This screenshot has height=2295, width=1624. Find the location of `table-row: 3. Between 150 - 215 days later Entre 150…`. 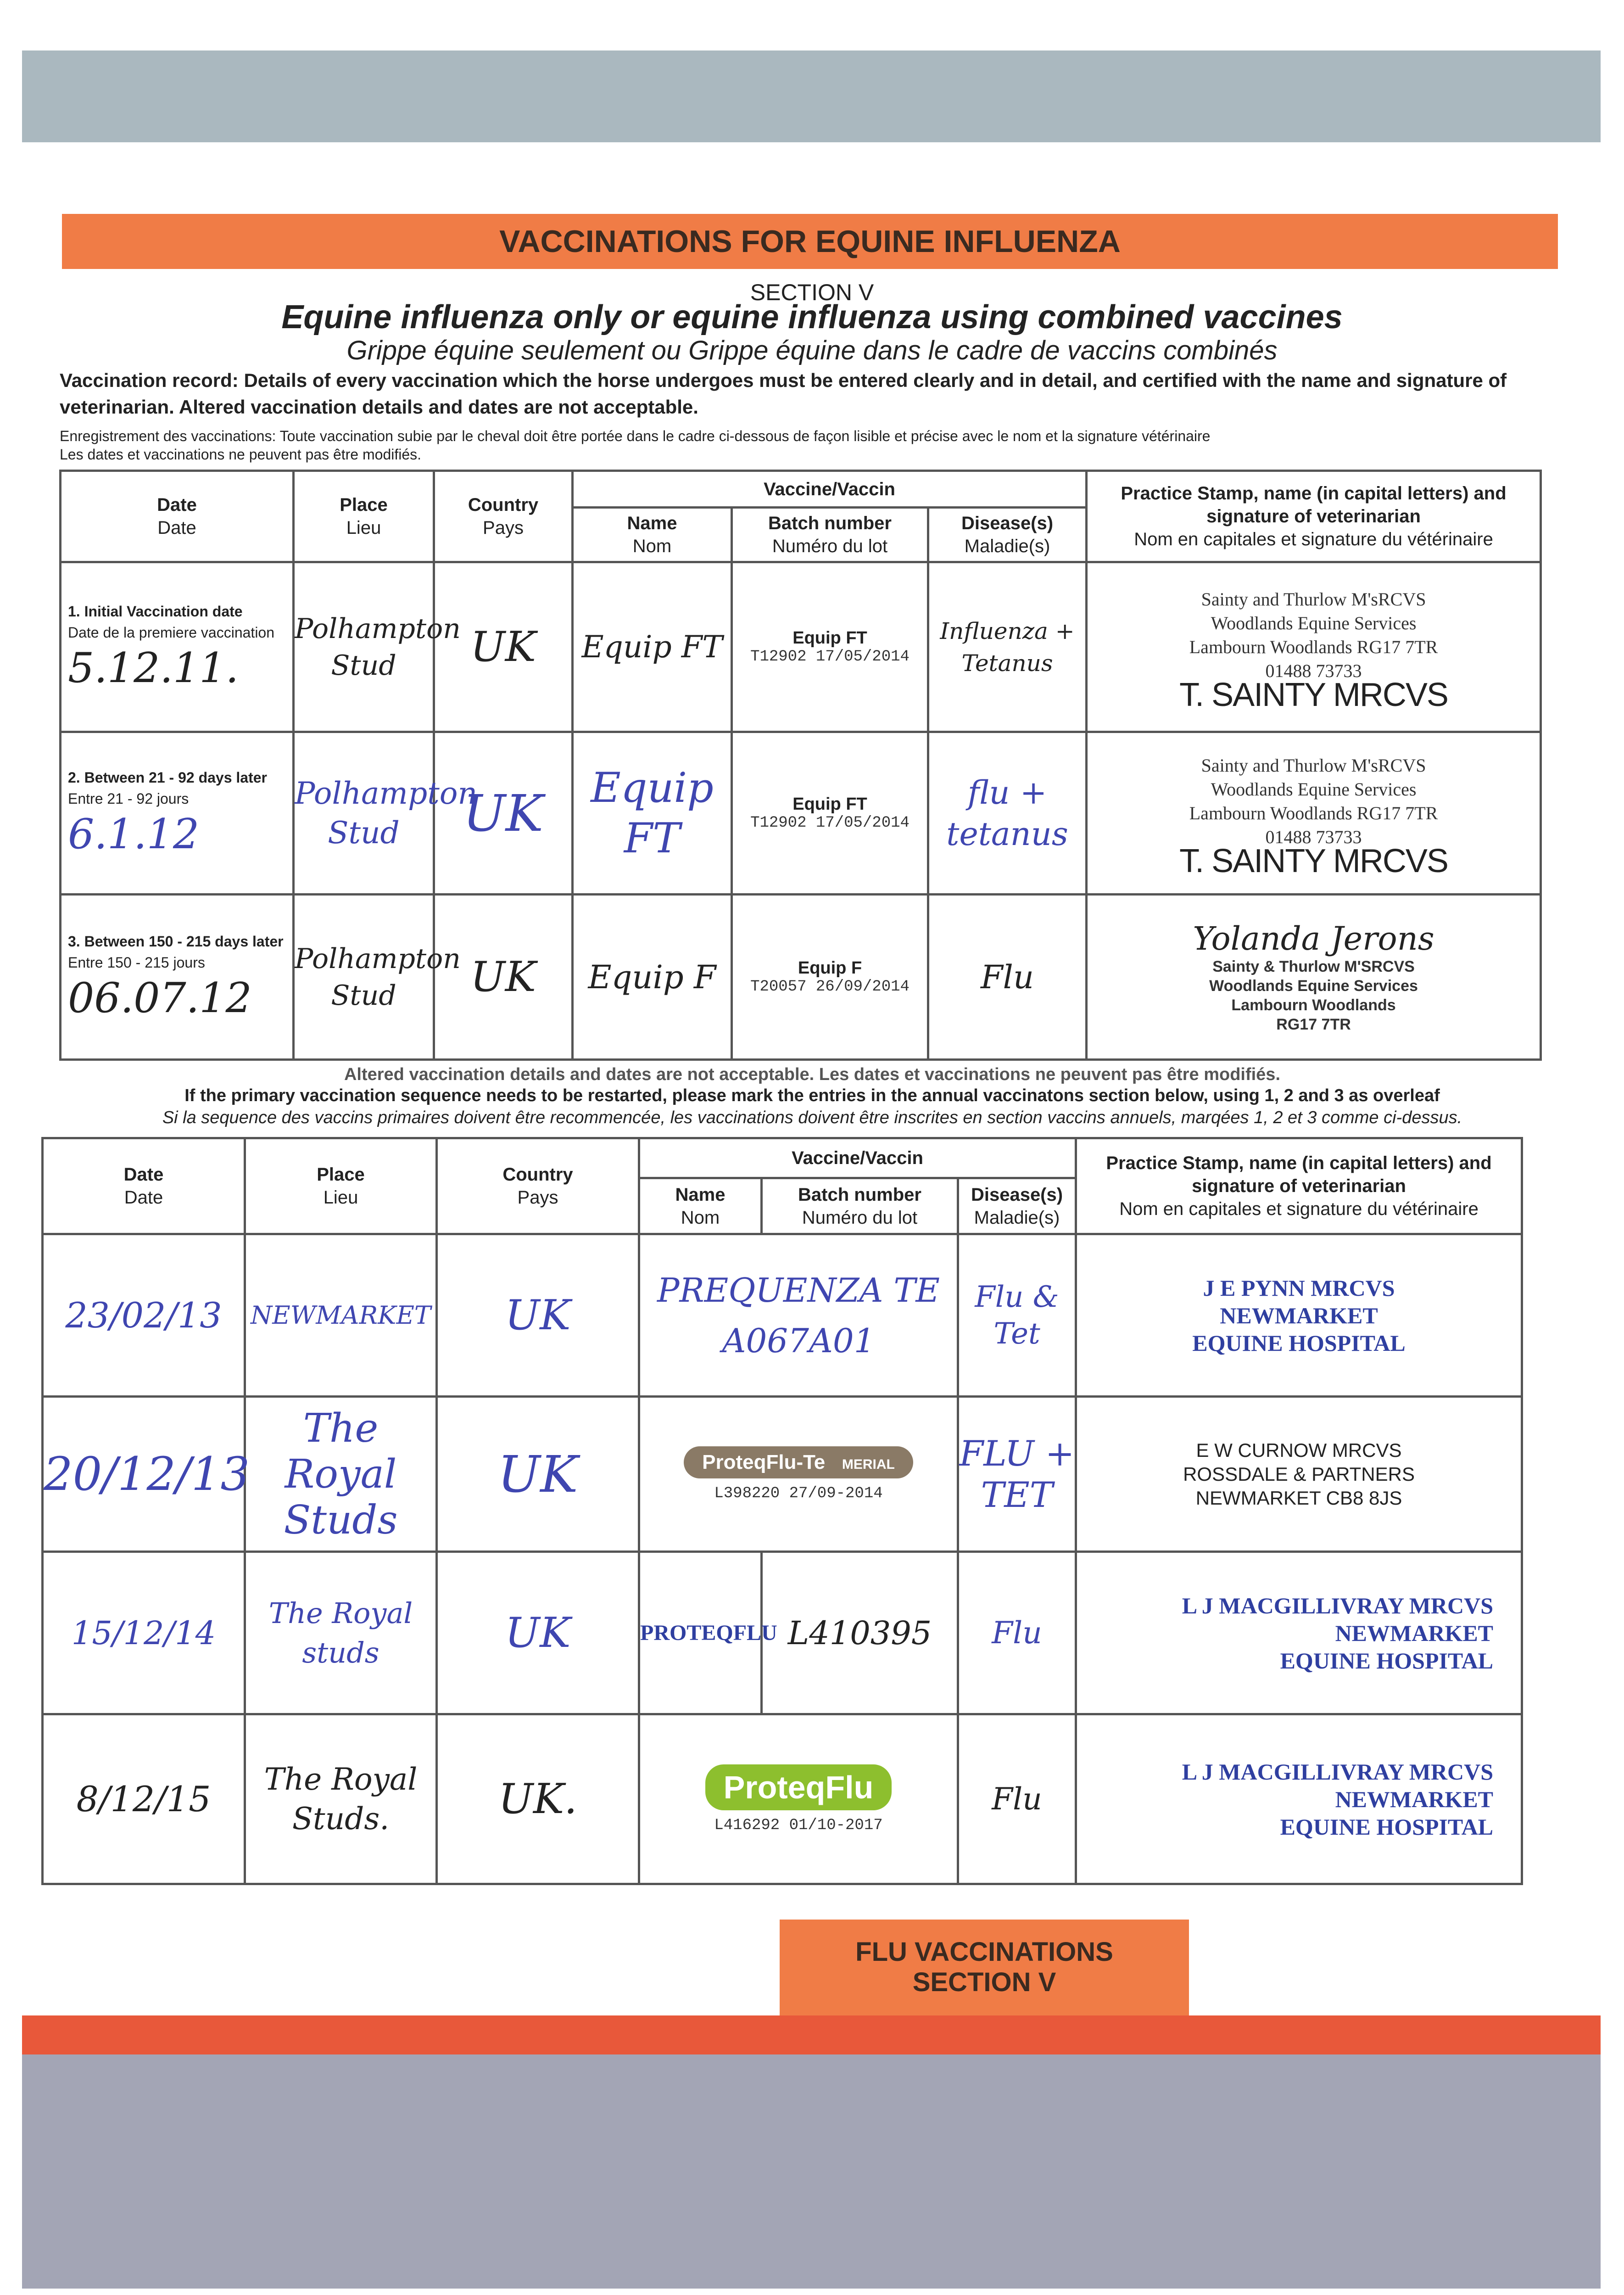

table-row: 3. Between 150 - 215 days later Entre 150… is located at coordinates (800, 977).